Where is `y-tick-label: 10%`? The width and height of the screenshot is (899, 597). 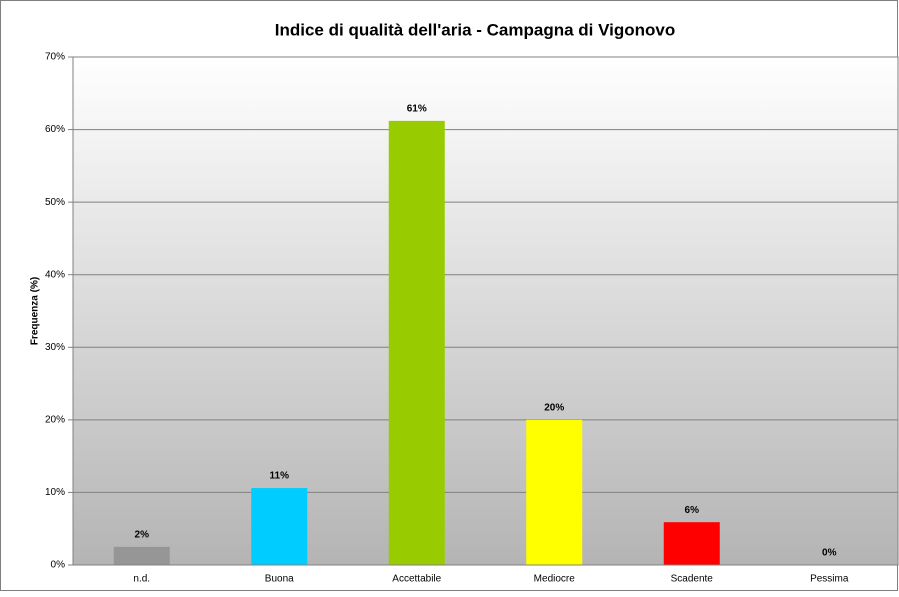
y-tick-label: 10% is located at coordinates (55, 492).